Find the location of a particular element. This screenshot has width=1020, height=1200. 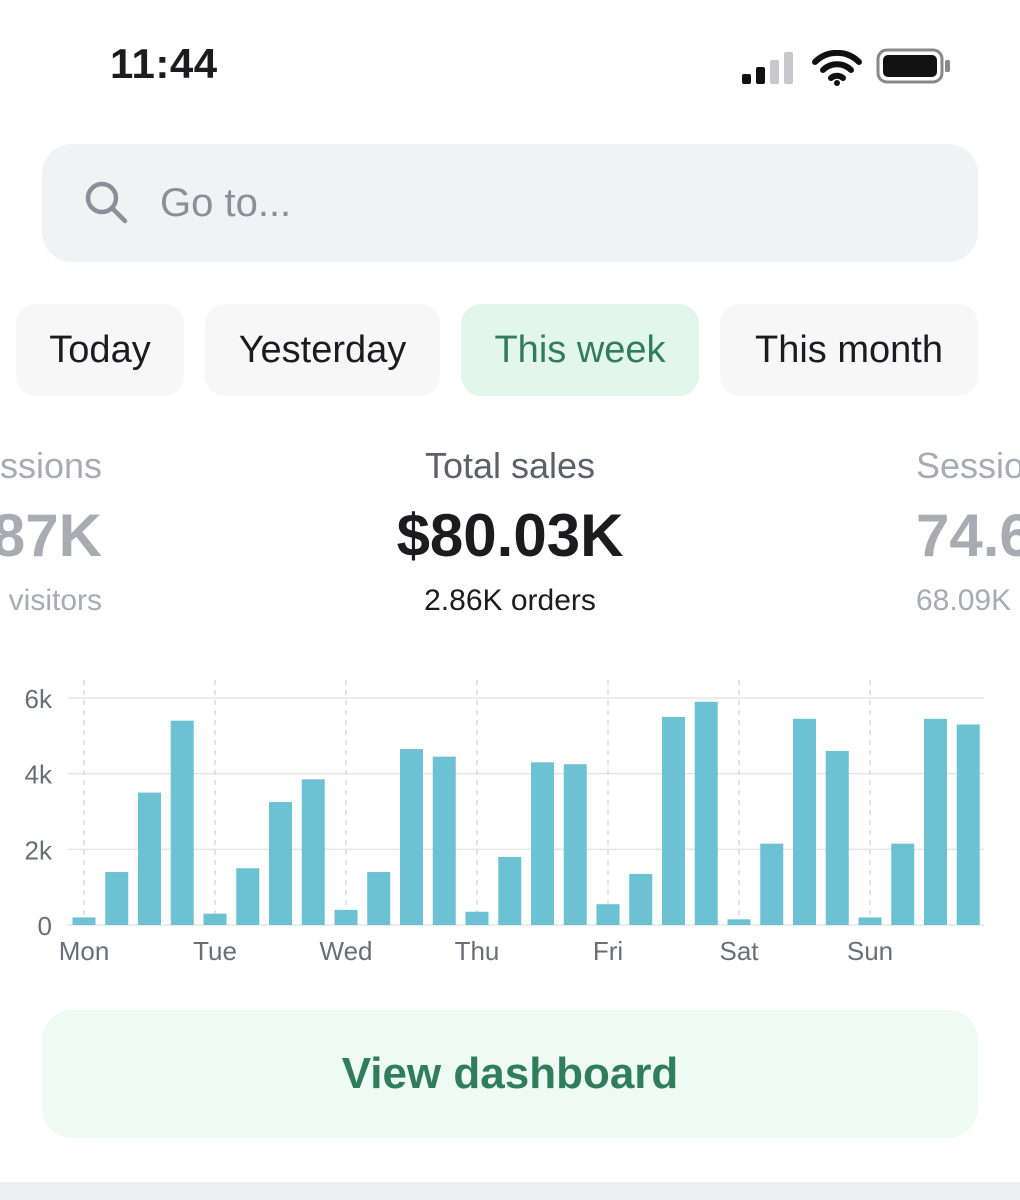

x-tick-label: Fri is located at coordinates (608, 951).